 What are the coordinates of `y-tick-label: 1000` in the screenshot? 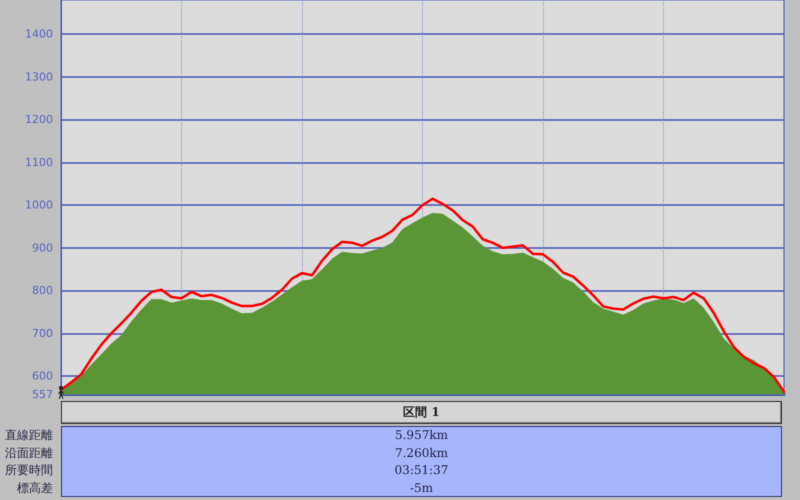 It's located at (39, 205).